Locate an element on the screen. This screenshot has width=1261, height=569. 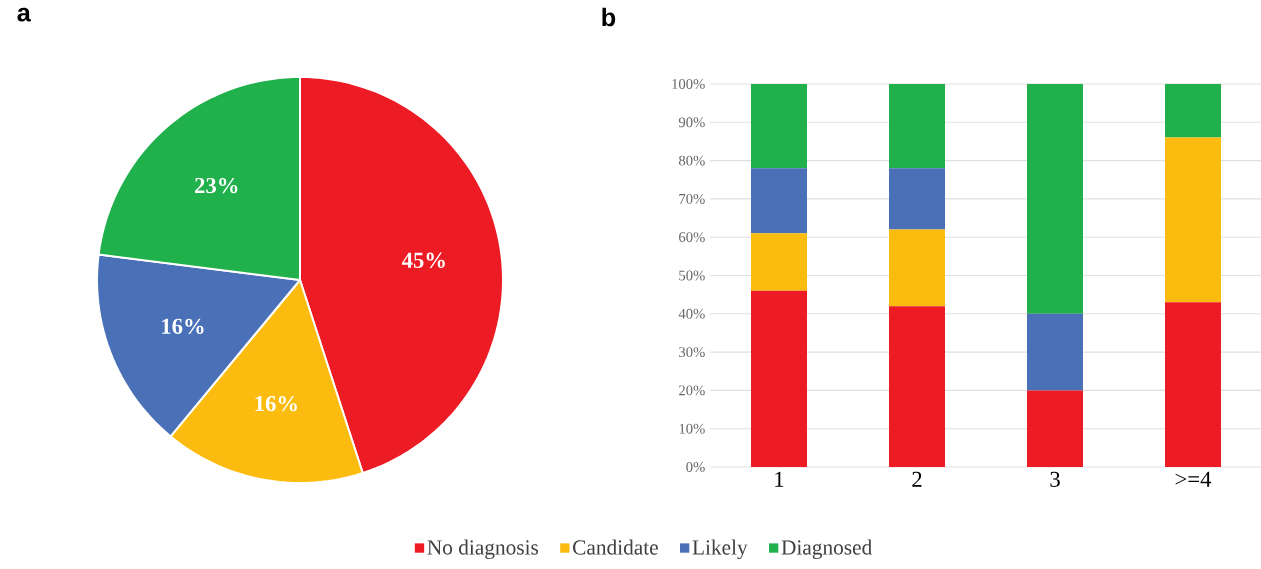
y-tick-label: 70% is located at coordinates (692, 198).